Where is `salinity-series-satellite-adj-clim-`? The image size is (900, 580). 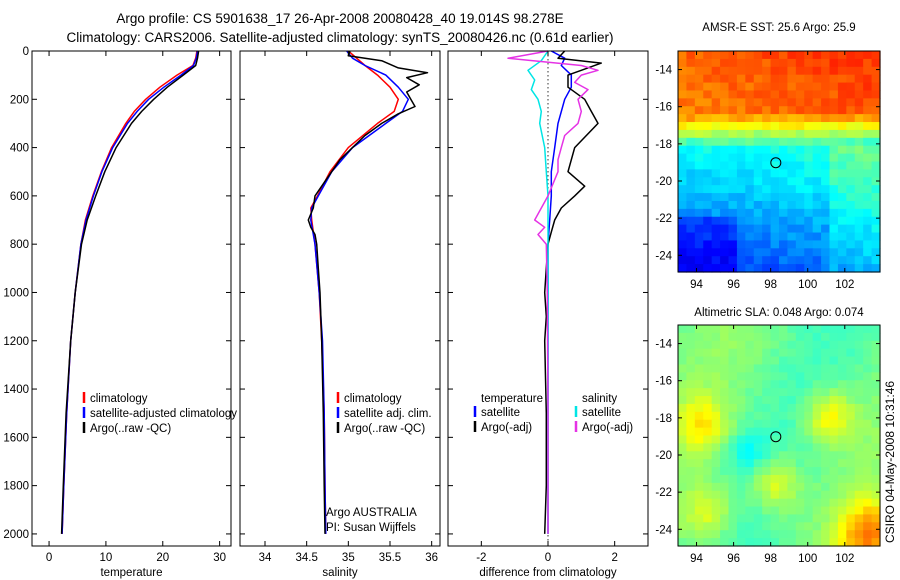
salinity-series-satellite-adj-clim- is located at coordinates (360, 292).